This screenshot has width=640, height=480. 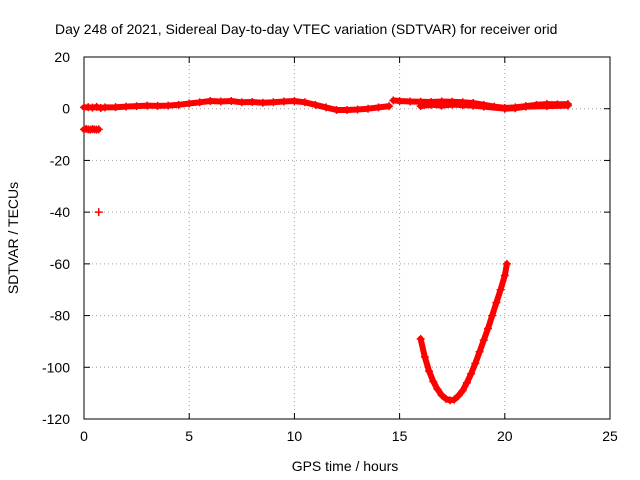 I want to click on x-tick-label: 5, so click(x=189, y=436).